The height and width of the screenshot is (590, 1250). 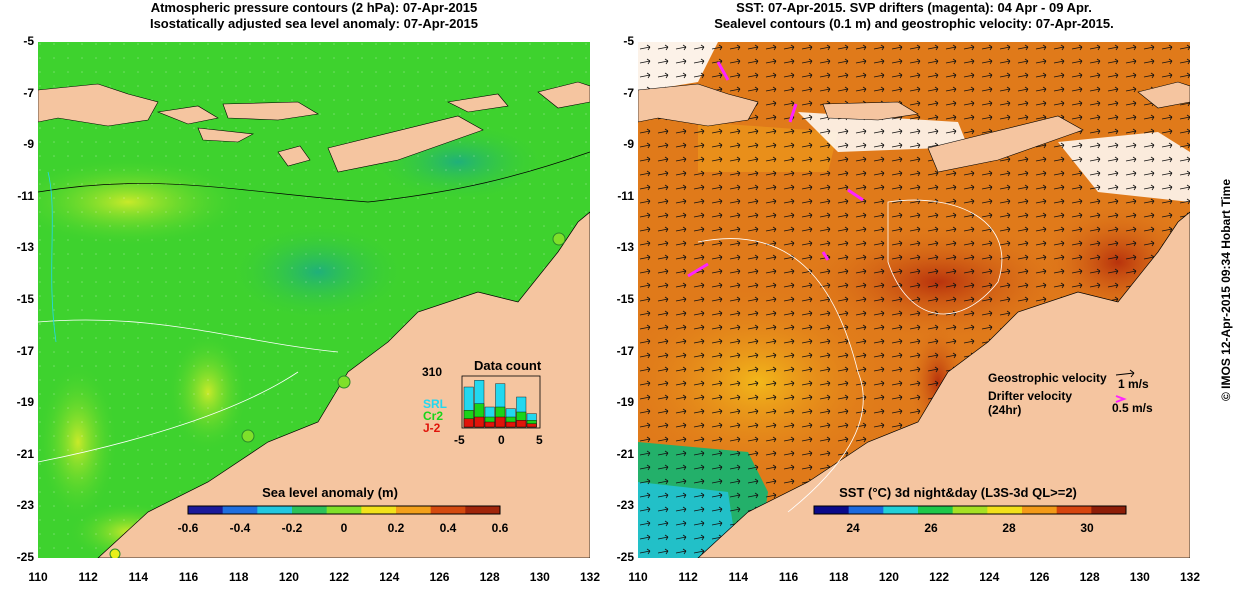 I want to click on right-y-tick-0: -5, so click(x=628, y=41).